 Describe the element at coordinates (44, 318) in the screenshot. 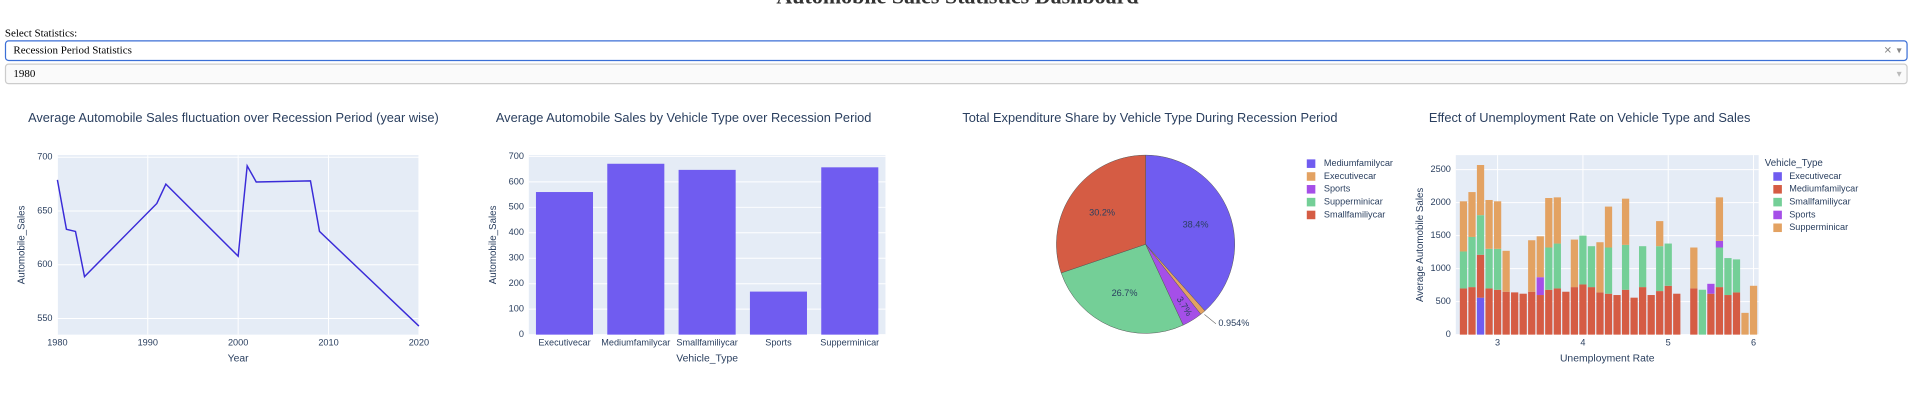

I see `y-tick-label: 550` at that location.